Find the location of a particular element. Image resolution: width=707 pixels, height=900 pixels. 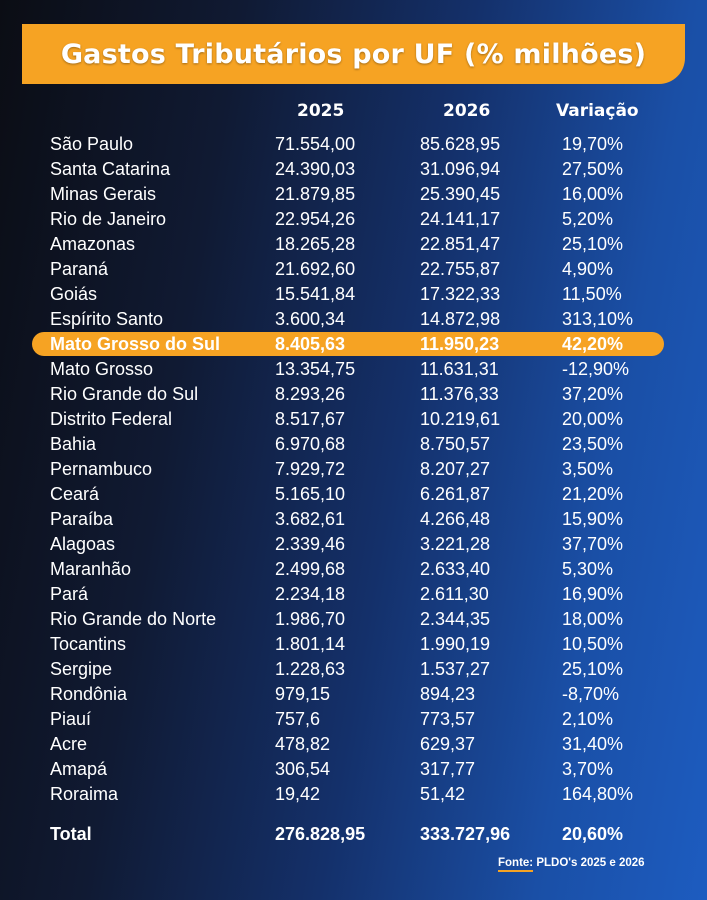

value-2026-cell: 1.990,19 is located at coordinates (455, 644).